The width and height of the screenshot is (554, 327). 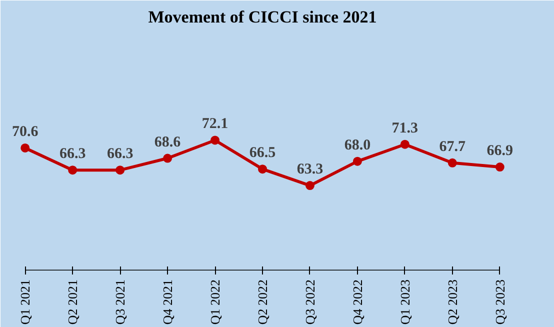 What do you see at coordinates (262, 17) in the screenshot?
I see `chart-title: Movement of CICCI since 2021` at bounding box center [262, 17].